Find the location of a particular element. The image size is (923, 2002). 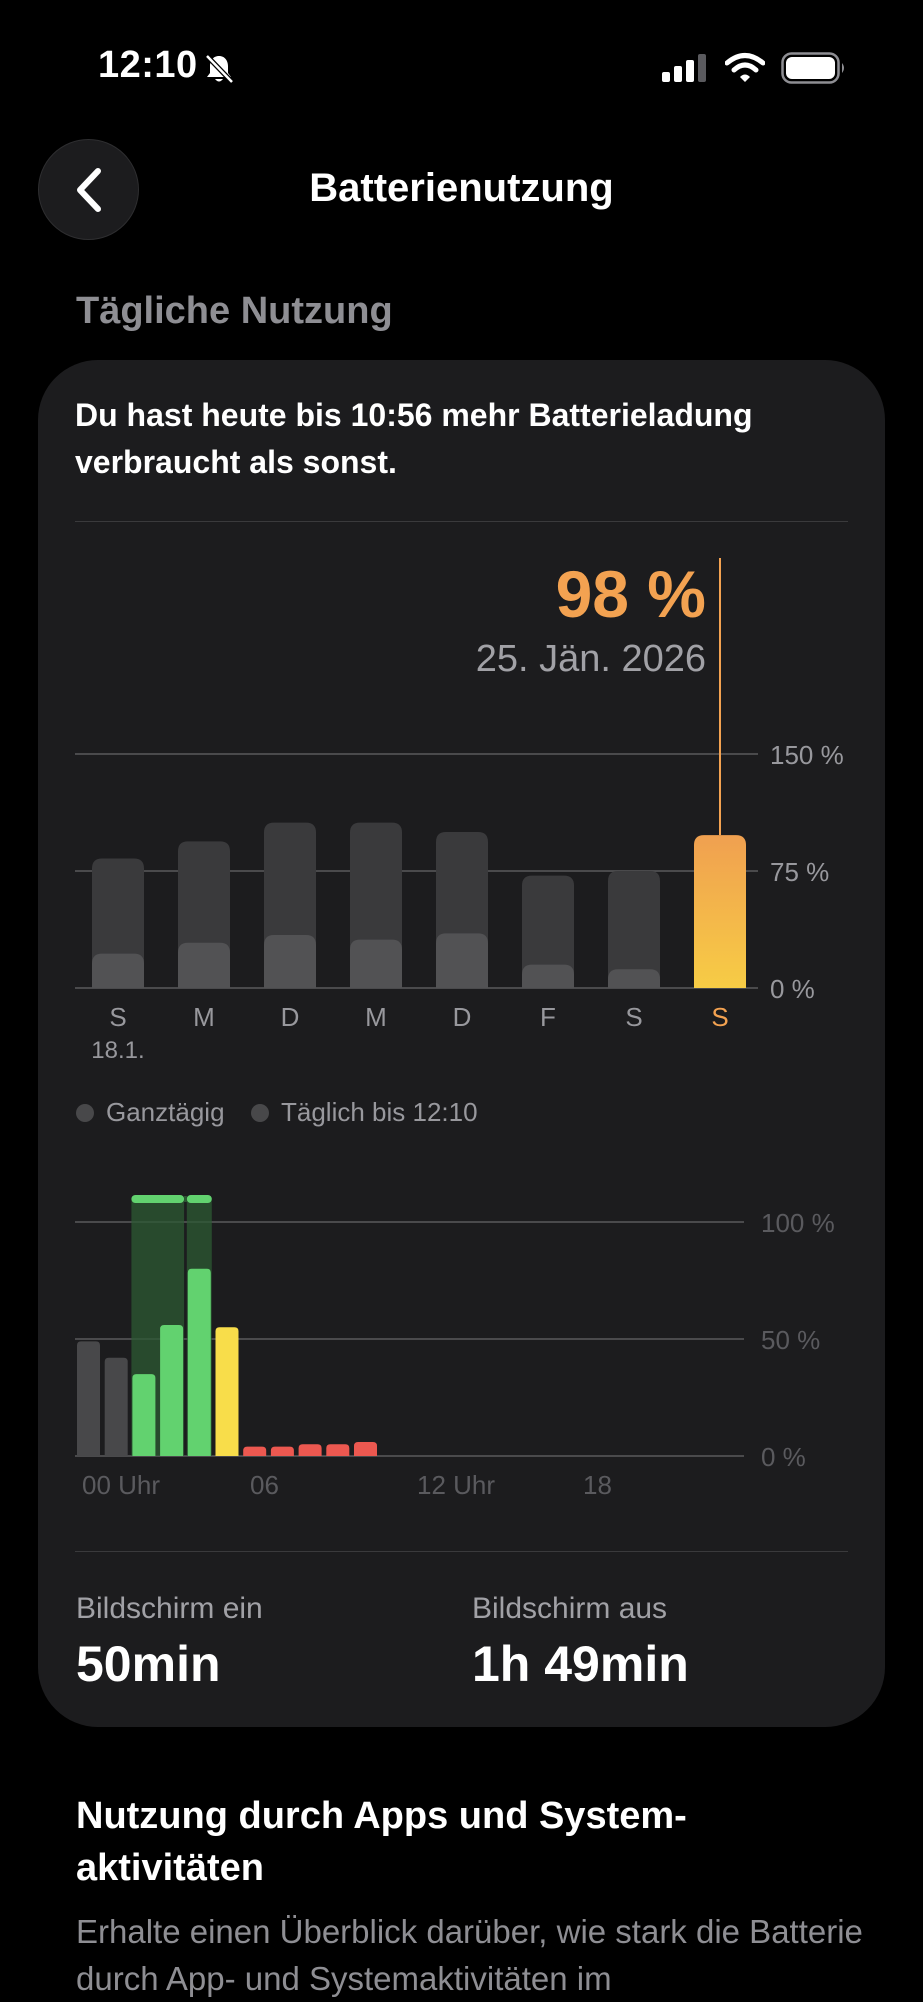

weekly-y-tick-label: 75 % is located at coordinates (799, 872).